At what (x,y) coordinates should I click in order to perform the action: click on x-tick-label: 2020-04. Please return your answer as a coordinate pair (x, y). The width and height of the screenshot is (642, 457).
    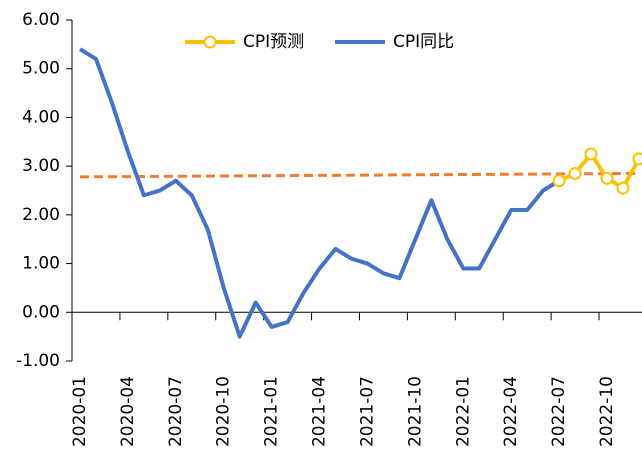
    Looking at the image, I should click on (128, 411).